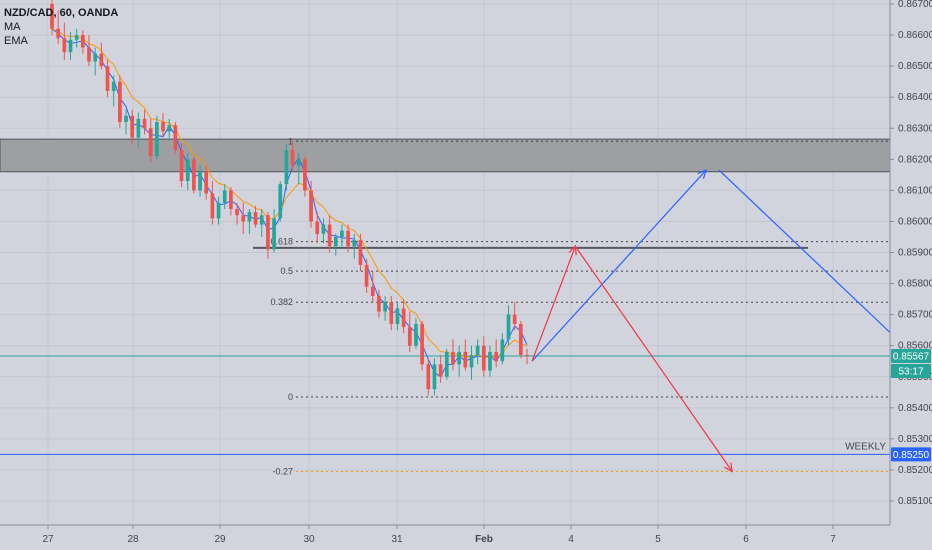 Image resolution: width=932 pixels, height=550 pixels. I want to click on price-axis-label: 53:17, so click(911, 370).